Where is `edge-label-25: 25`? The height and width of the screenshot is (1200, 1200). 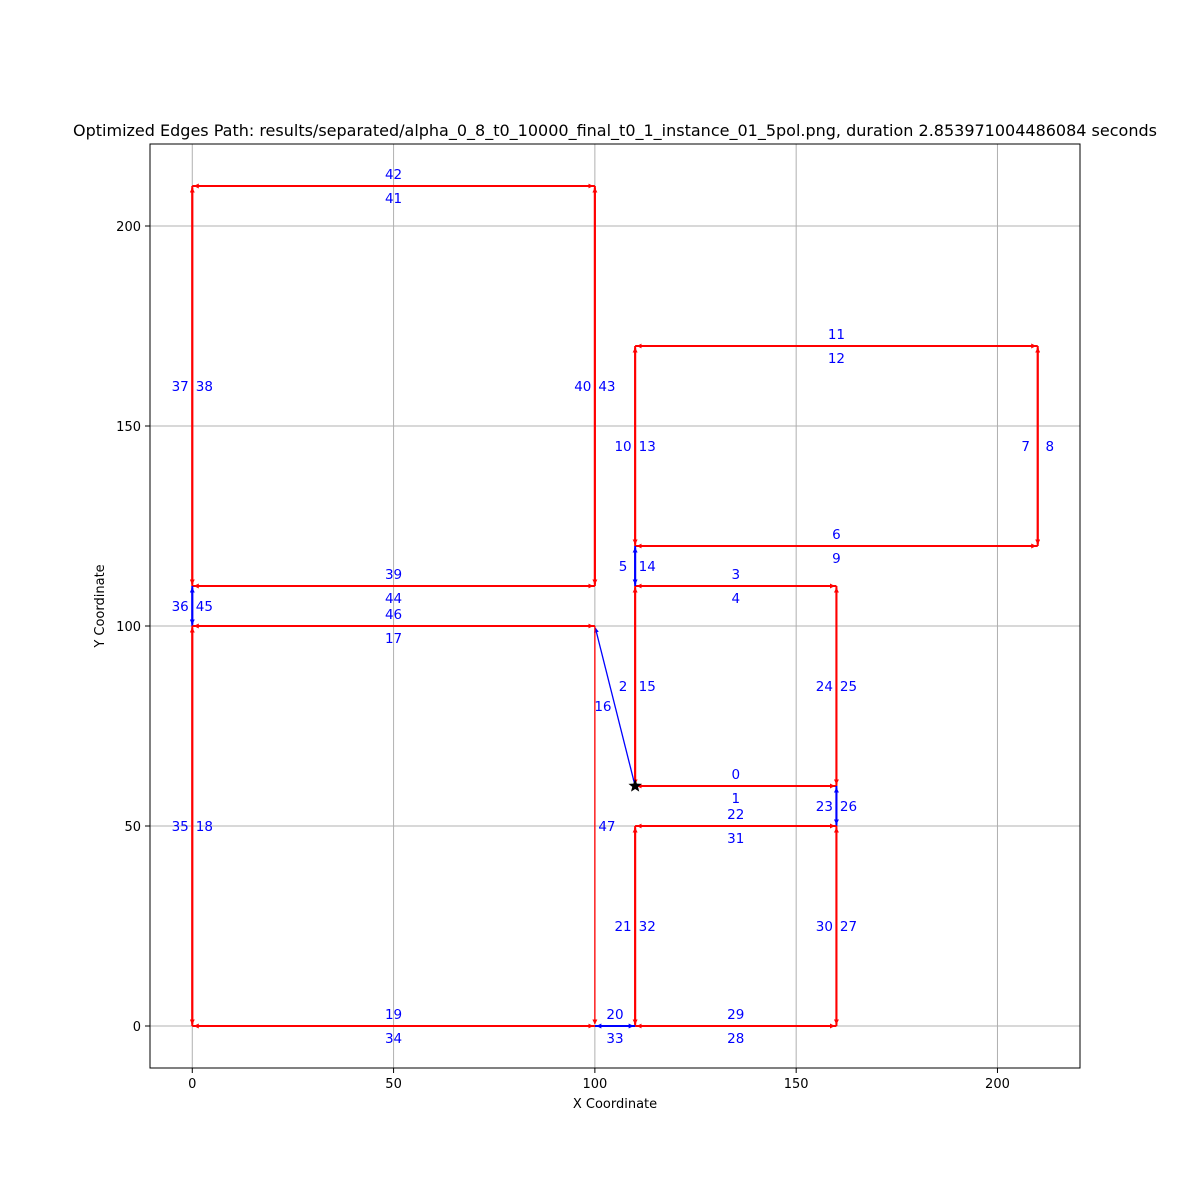 edge-label-25: 25 is located at coordinates (848, 687).